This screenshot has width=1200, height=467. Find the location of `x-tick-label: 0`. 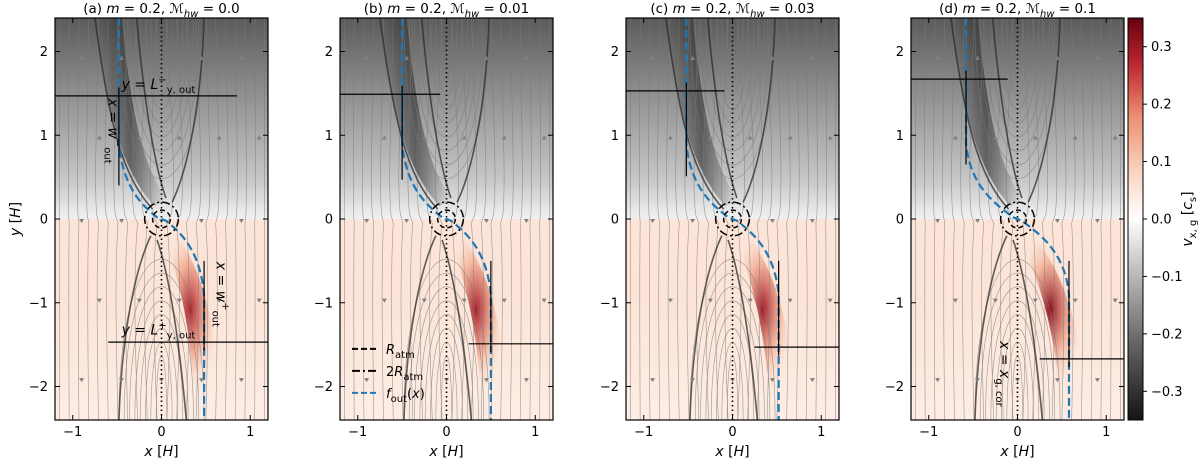

x-tick-label: 0 is located at coordinates (732, 432).